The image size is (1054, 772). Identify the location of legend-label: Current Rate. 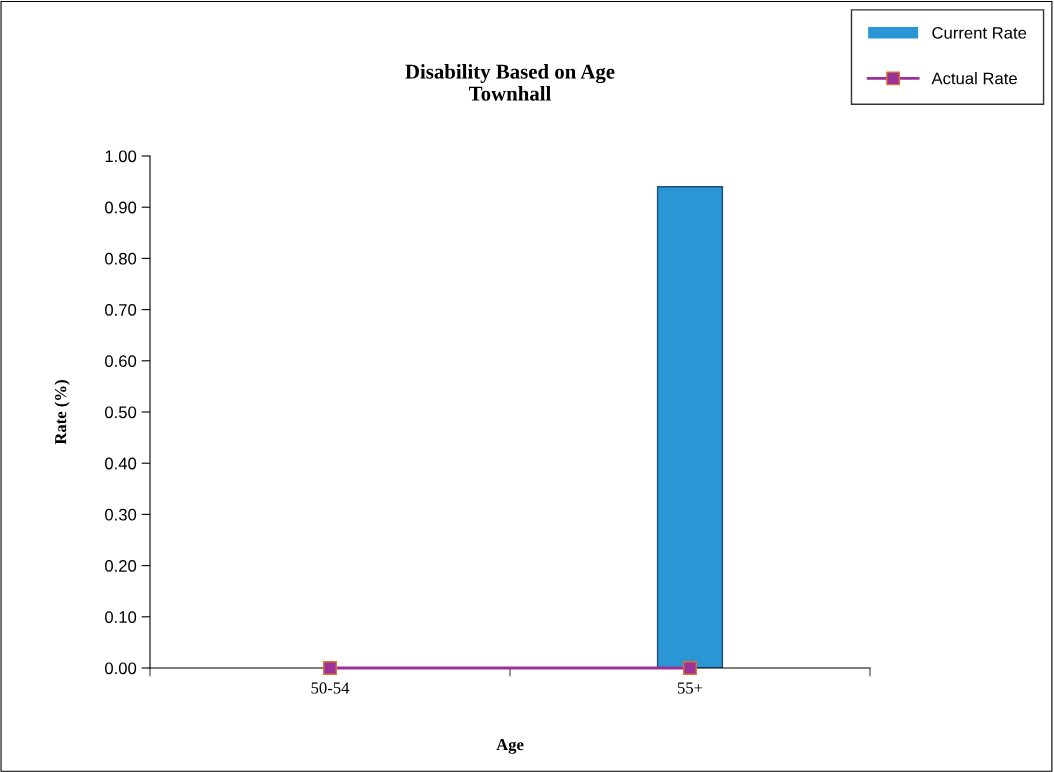
(979, 32).